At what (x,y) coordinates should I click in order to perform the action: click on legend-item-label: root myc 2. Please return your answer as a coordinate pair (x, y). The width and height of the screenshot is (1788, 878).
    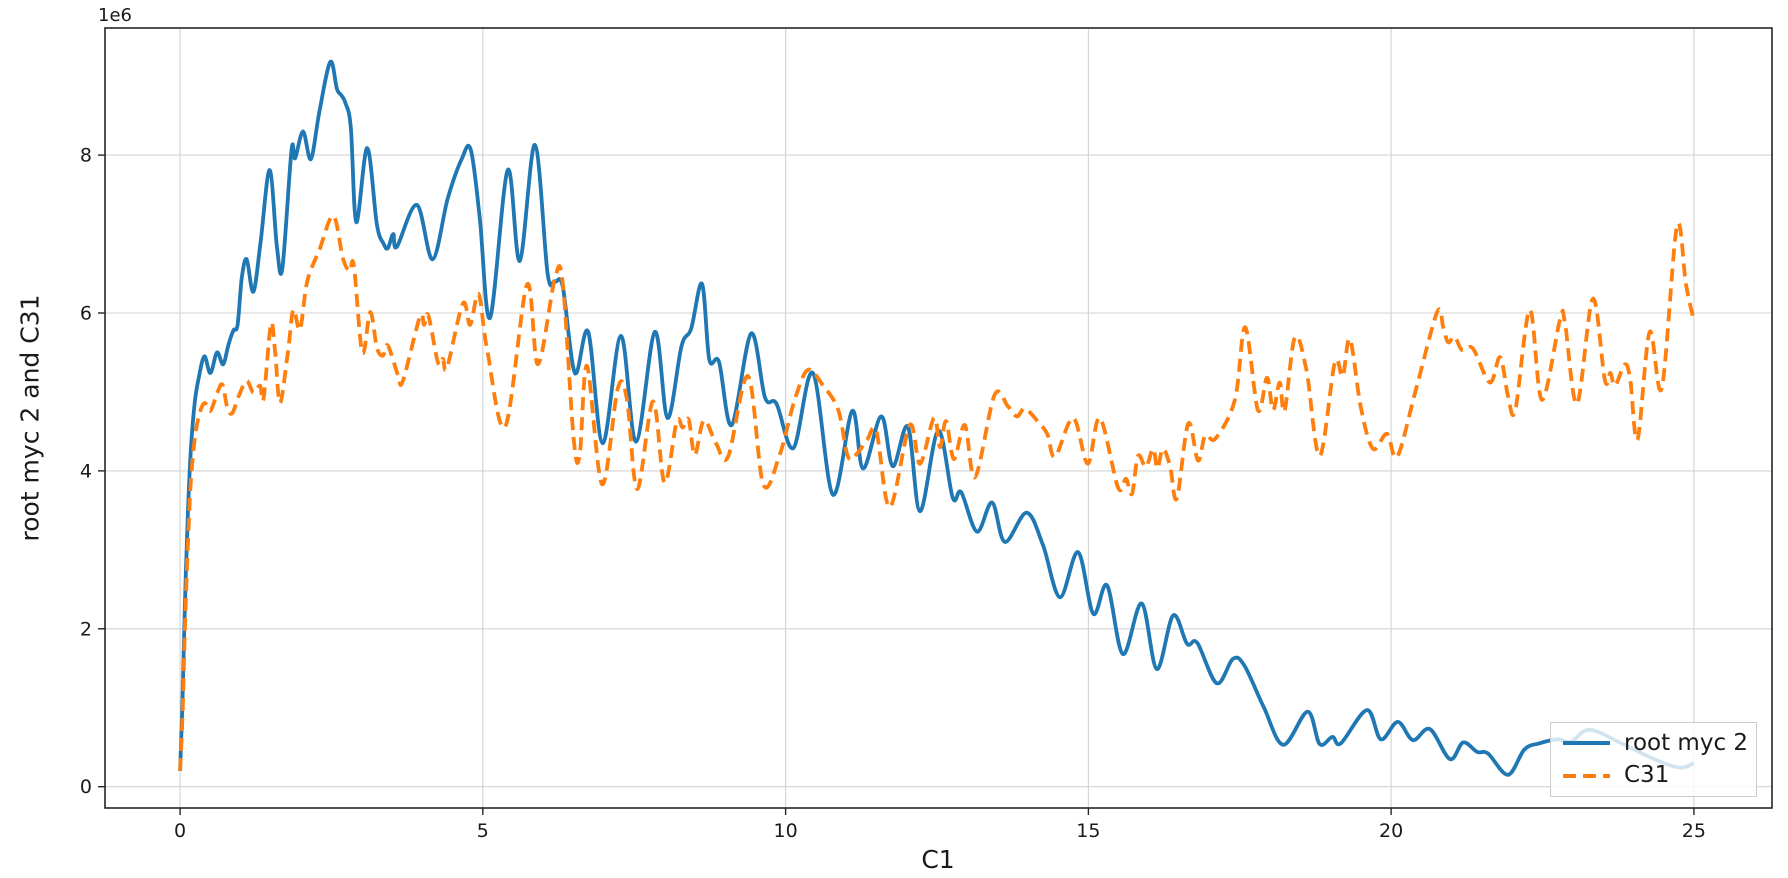
    Looking at the image, I should click on (1686, 742).